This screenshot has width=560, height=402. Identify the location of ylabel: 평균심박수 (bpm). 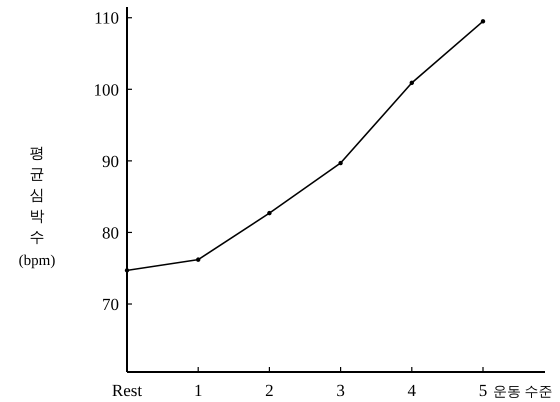
(37, 207).